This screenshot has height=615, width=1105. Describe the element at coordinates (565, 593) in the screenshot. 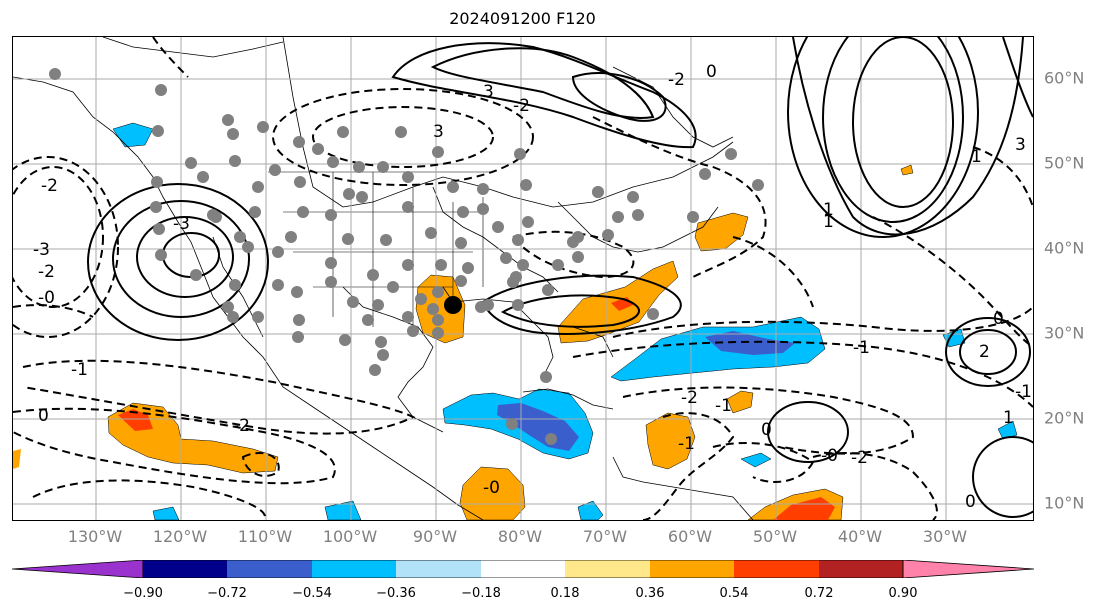

I see `colorbar-tick: 0.18` at that location.